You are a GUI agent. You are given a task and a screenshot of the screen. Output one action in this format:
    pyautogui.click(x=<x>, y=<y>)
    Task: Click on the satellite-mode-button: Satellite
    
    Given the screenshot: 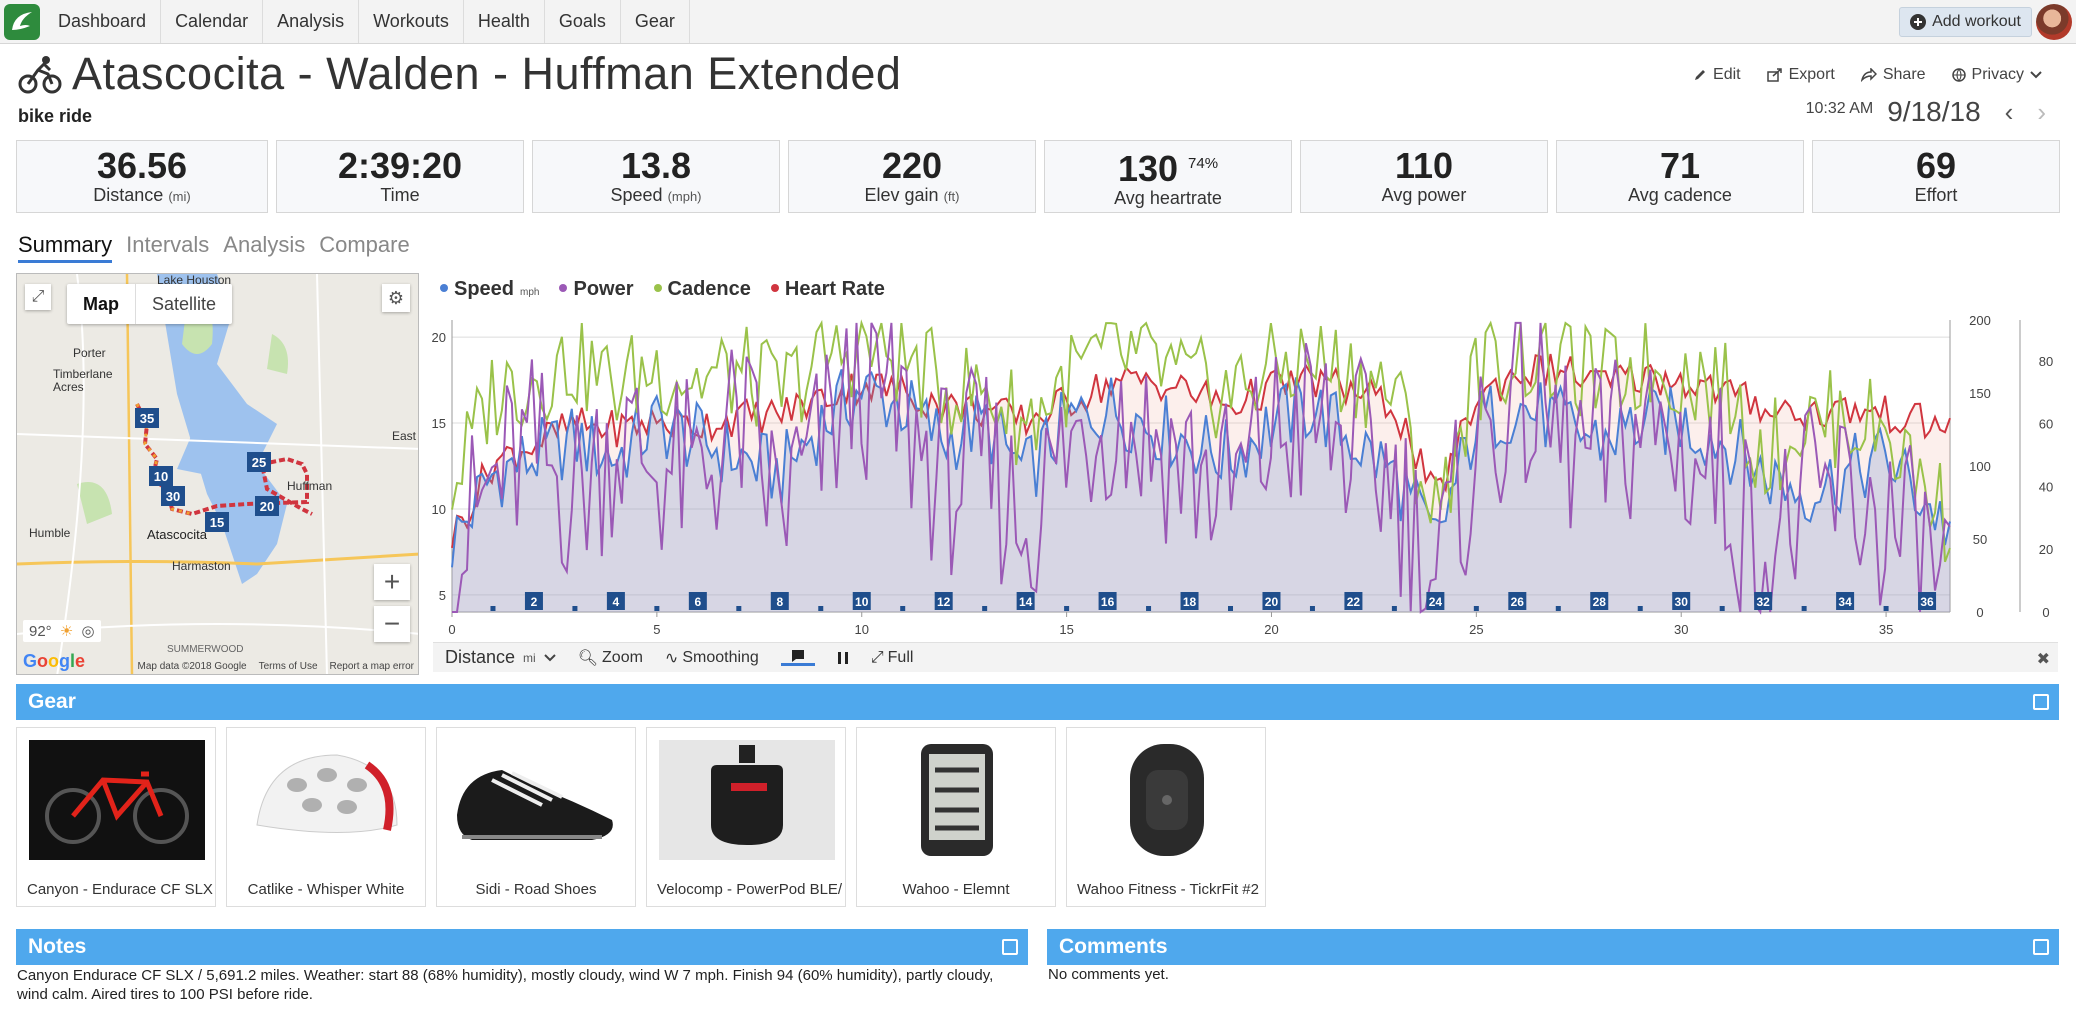 What is the action you would take?
    pyautogui.click(x=184, y=303)
    